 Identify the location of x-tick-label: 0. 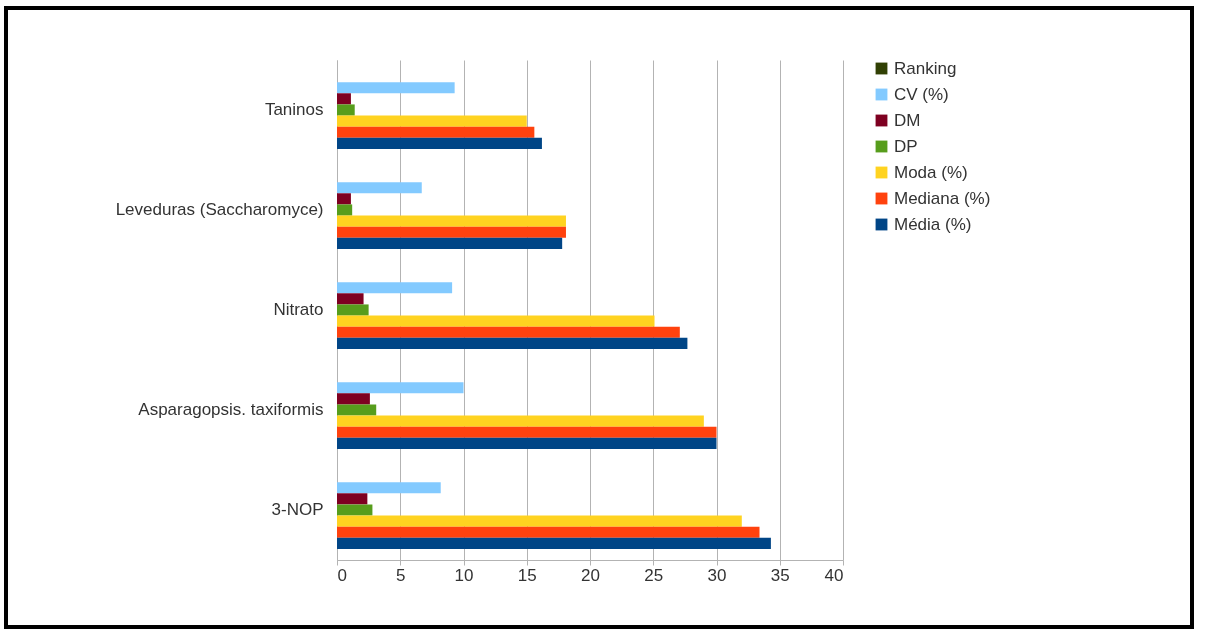
(342, 575).